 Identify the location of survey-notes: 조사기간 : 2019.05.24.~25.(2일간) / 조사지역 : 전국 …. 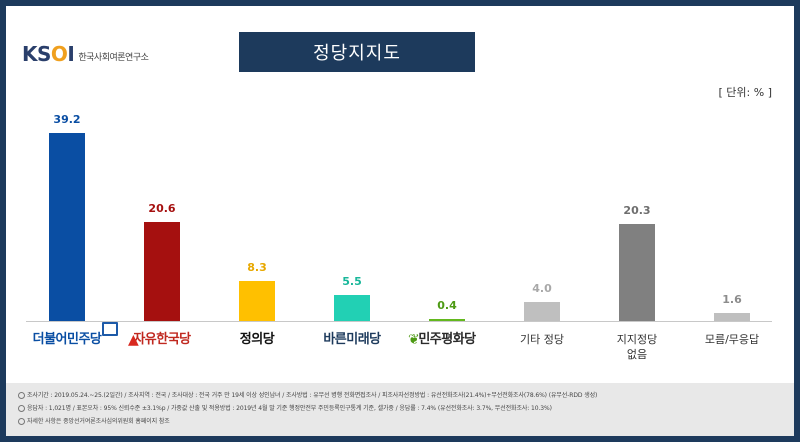
(400, 409).